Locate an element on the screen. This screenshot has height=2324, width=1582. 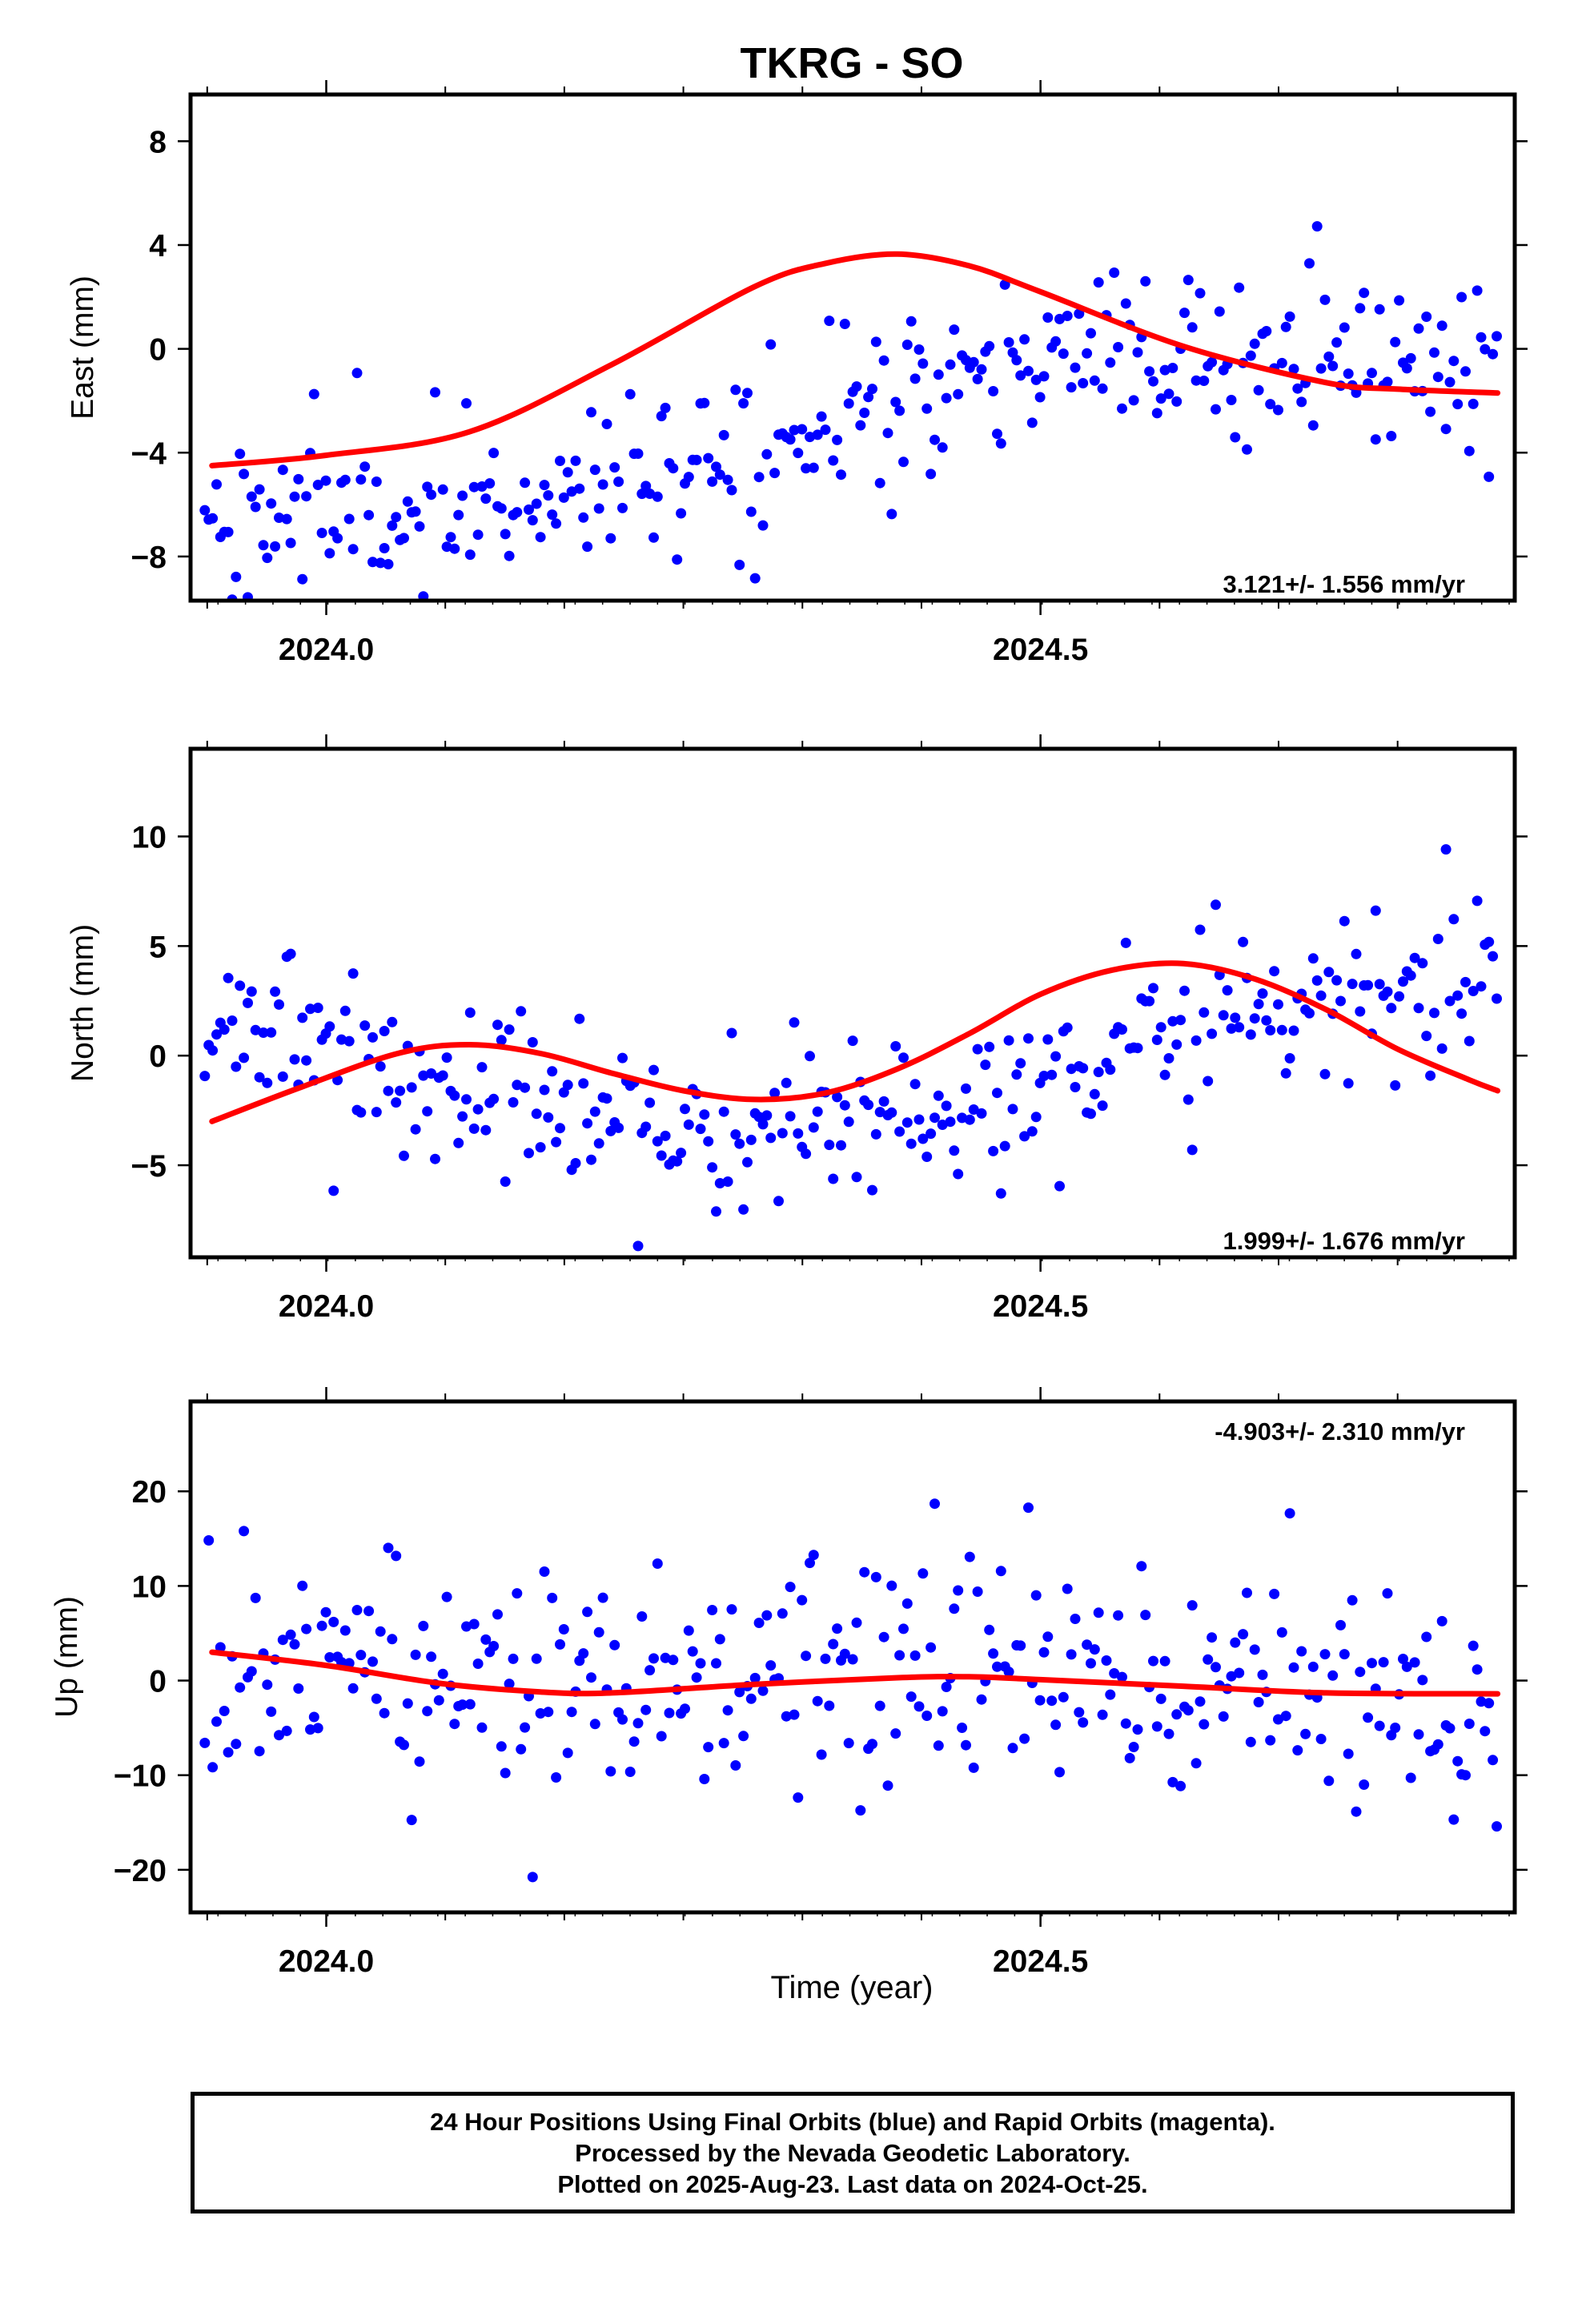
y-tick-label: −8 is located at coordinates (149, 558).